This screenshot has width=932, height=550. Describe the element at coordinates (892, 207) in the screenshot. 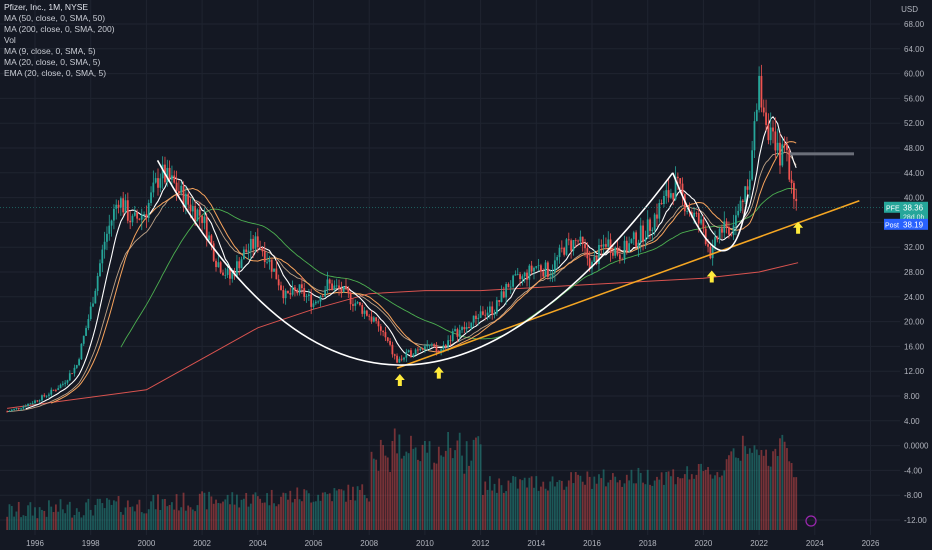

I see `ticker-badge-bg` at that location.